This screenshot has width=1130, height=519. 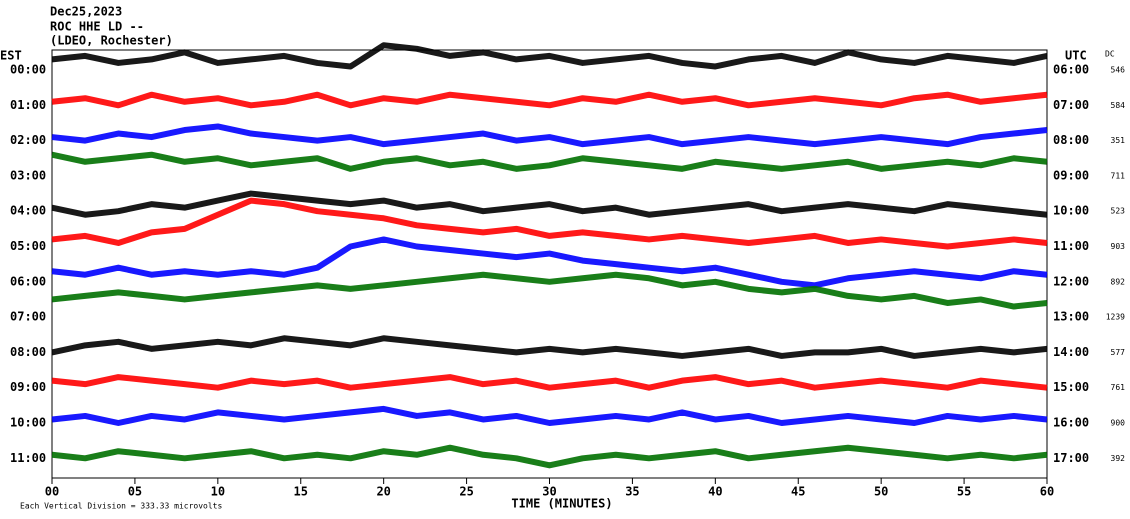 I want to click on utc-label: 16:00, so click(x=1071, y=423).